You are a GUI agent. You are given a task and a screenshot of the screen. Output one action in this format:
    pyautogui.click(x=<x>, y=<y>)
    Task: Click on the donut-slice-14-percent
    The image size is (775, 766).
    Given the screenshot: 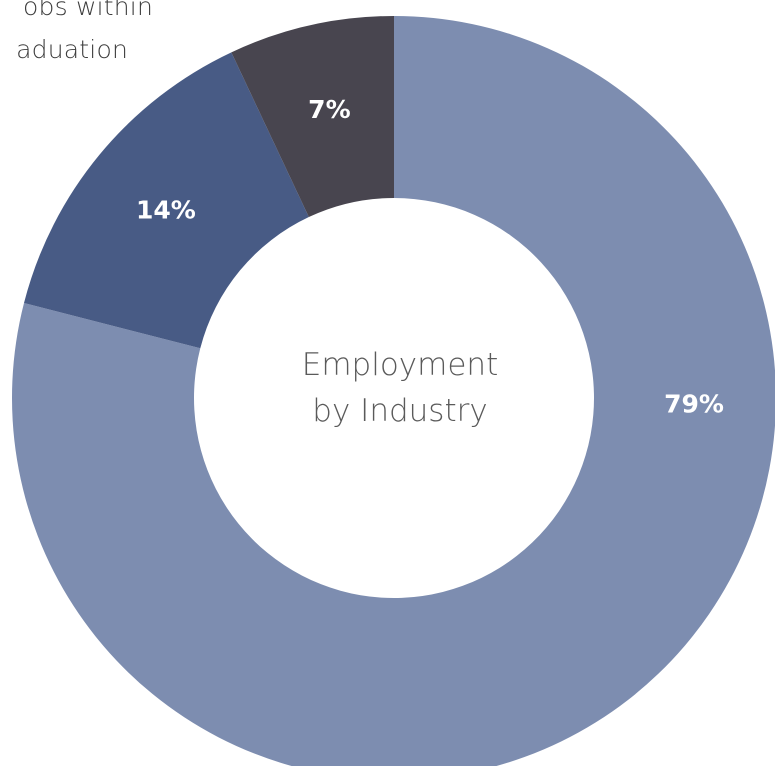 What is the action you would take?
    pyautogui.click(x=166, y=200)
    